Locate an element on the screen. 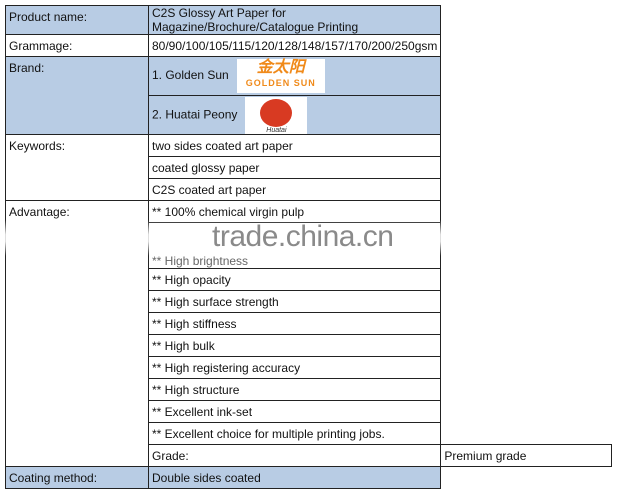  label: Grade: is located at coordinates (294, 455).